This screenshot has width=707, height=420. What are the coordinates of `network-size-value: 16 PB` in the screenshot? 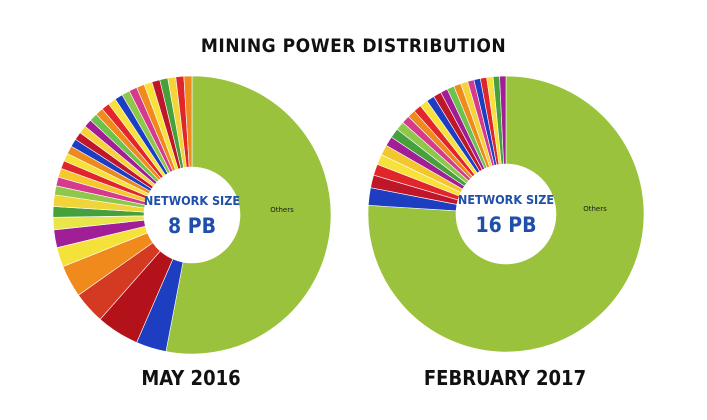 It's located at (505, 225).